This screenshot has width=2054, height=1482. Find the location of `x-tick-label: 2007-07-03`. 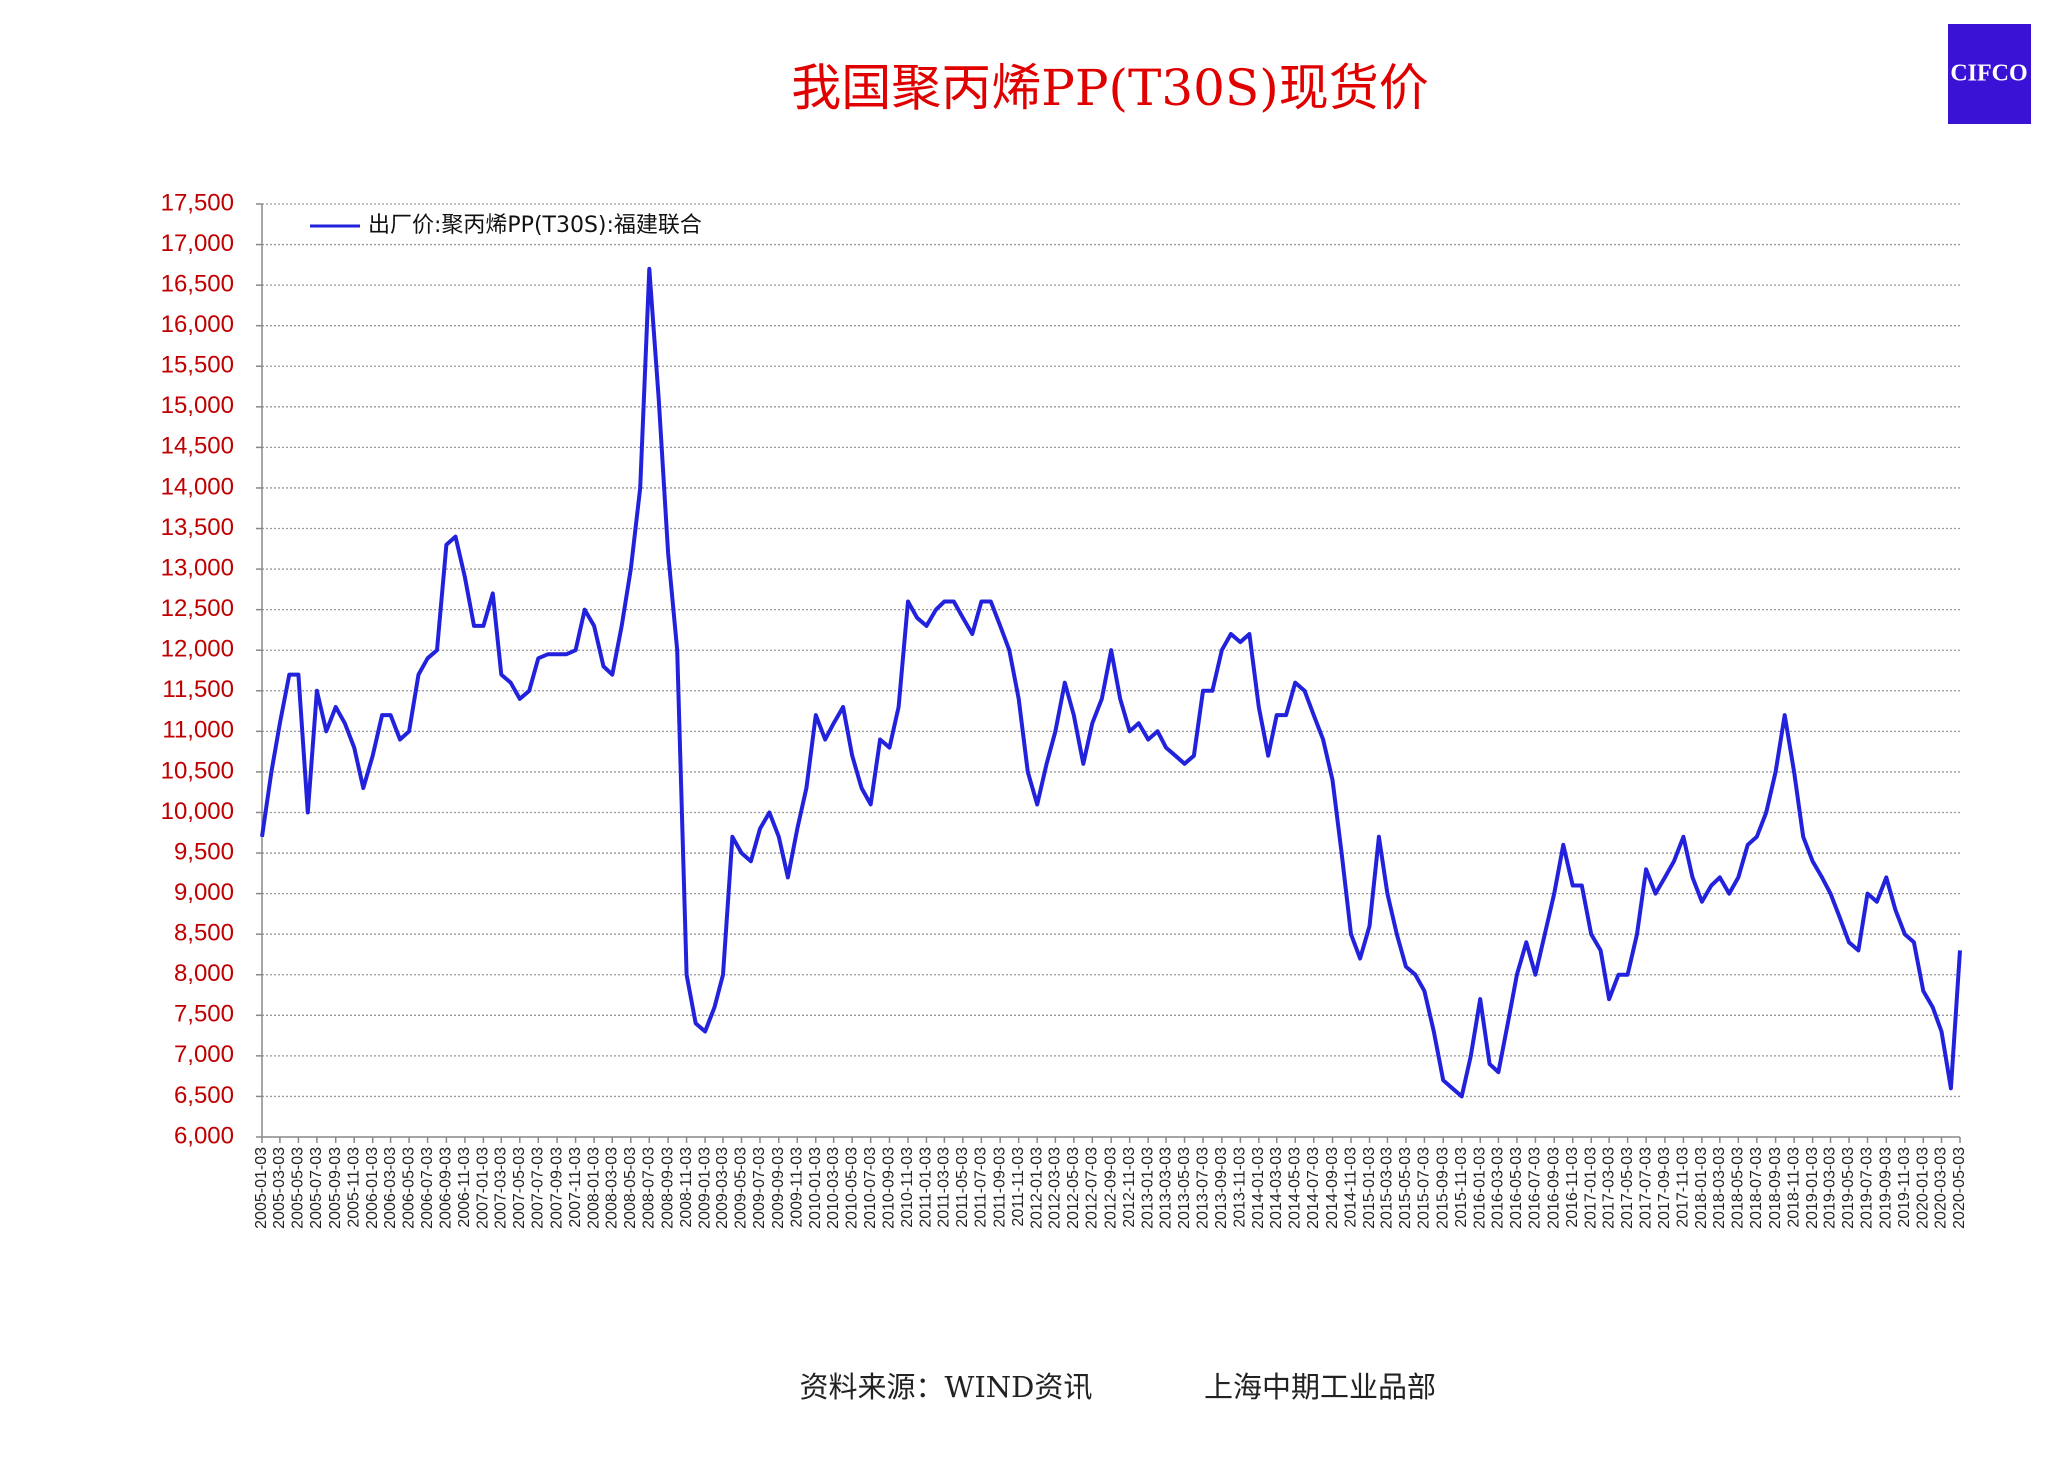

x-tick-label: 2007-07-03 is located at coordinates (537, 1188).